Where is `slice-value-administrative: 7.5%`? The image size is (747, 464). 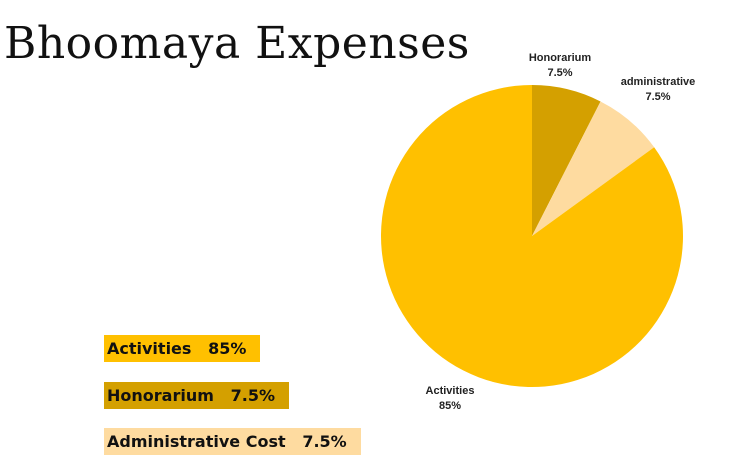 slice-value-administrative: 7.5% is located at coordinates (657, 97).